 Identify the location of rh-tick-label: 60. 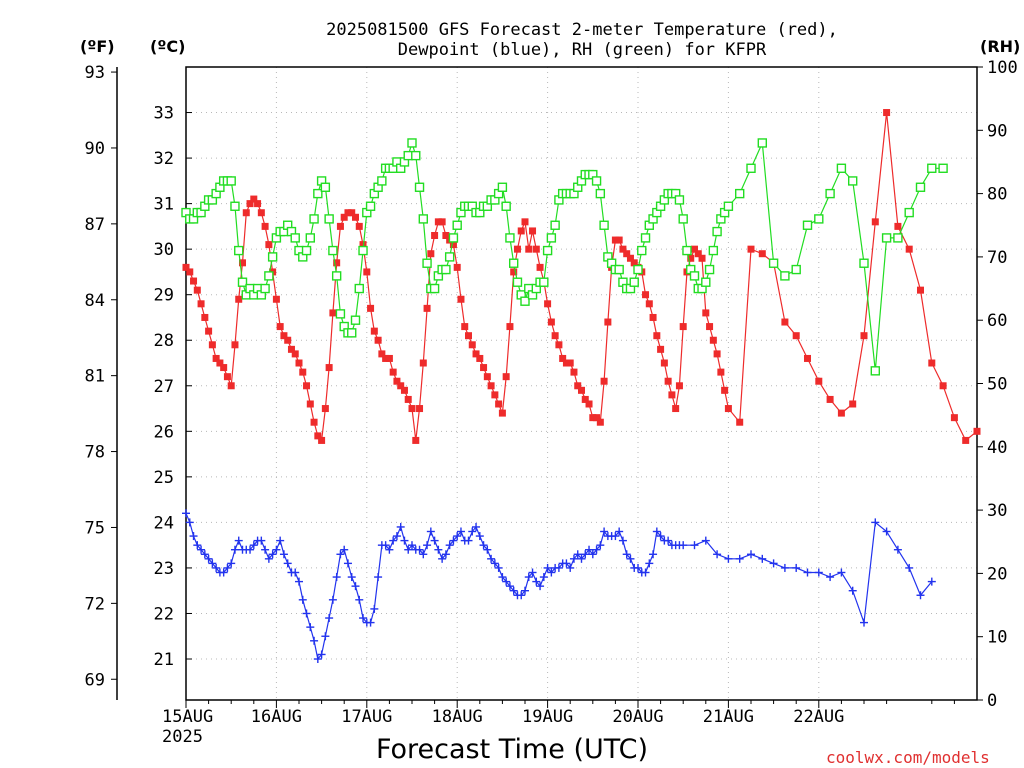
(997, 321).